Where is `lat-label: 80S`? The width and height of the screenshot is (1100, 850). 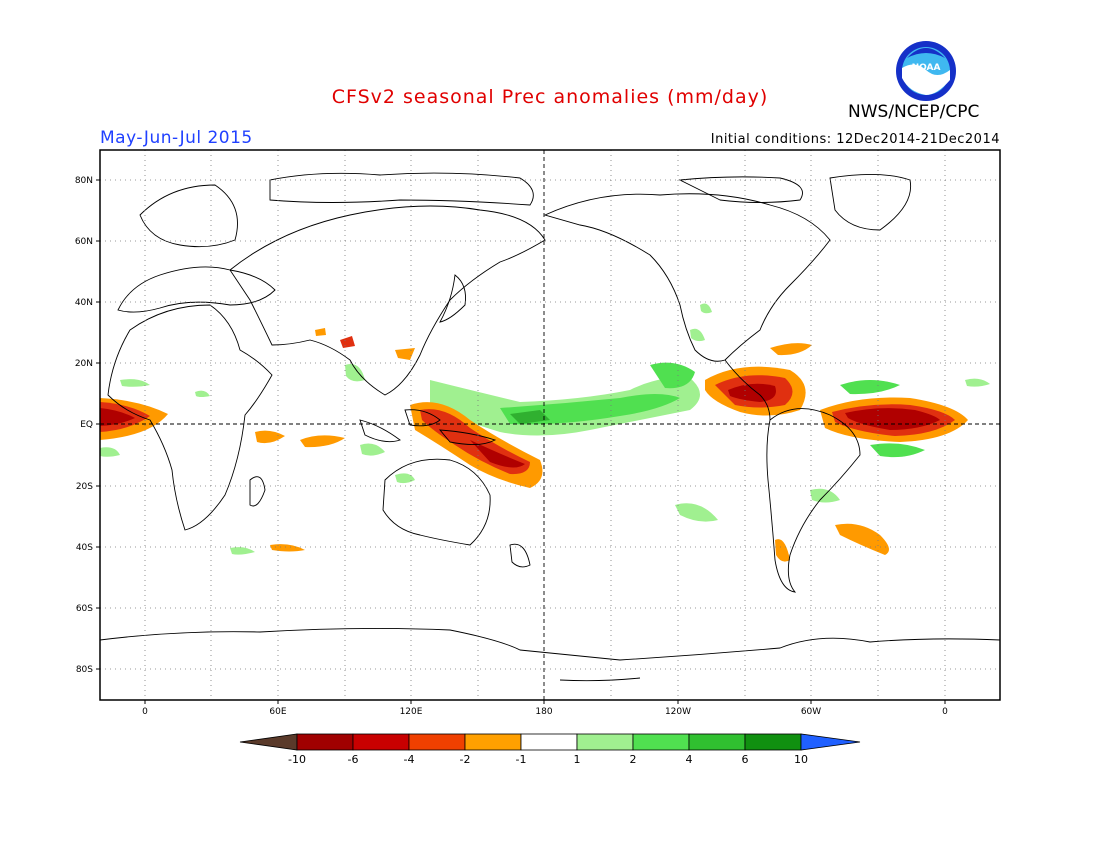
lat-label: 80S is located at coordinates (84, 670).